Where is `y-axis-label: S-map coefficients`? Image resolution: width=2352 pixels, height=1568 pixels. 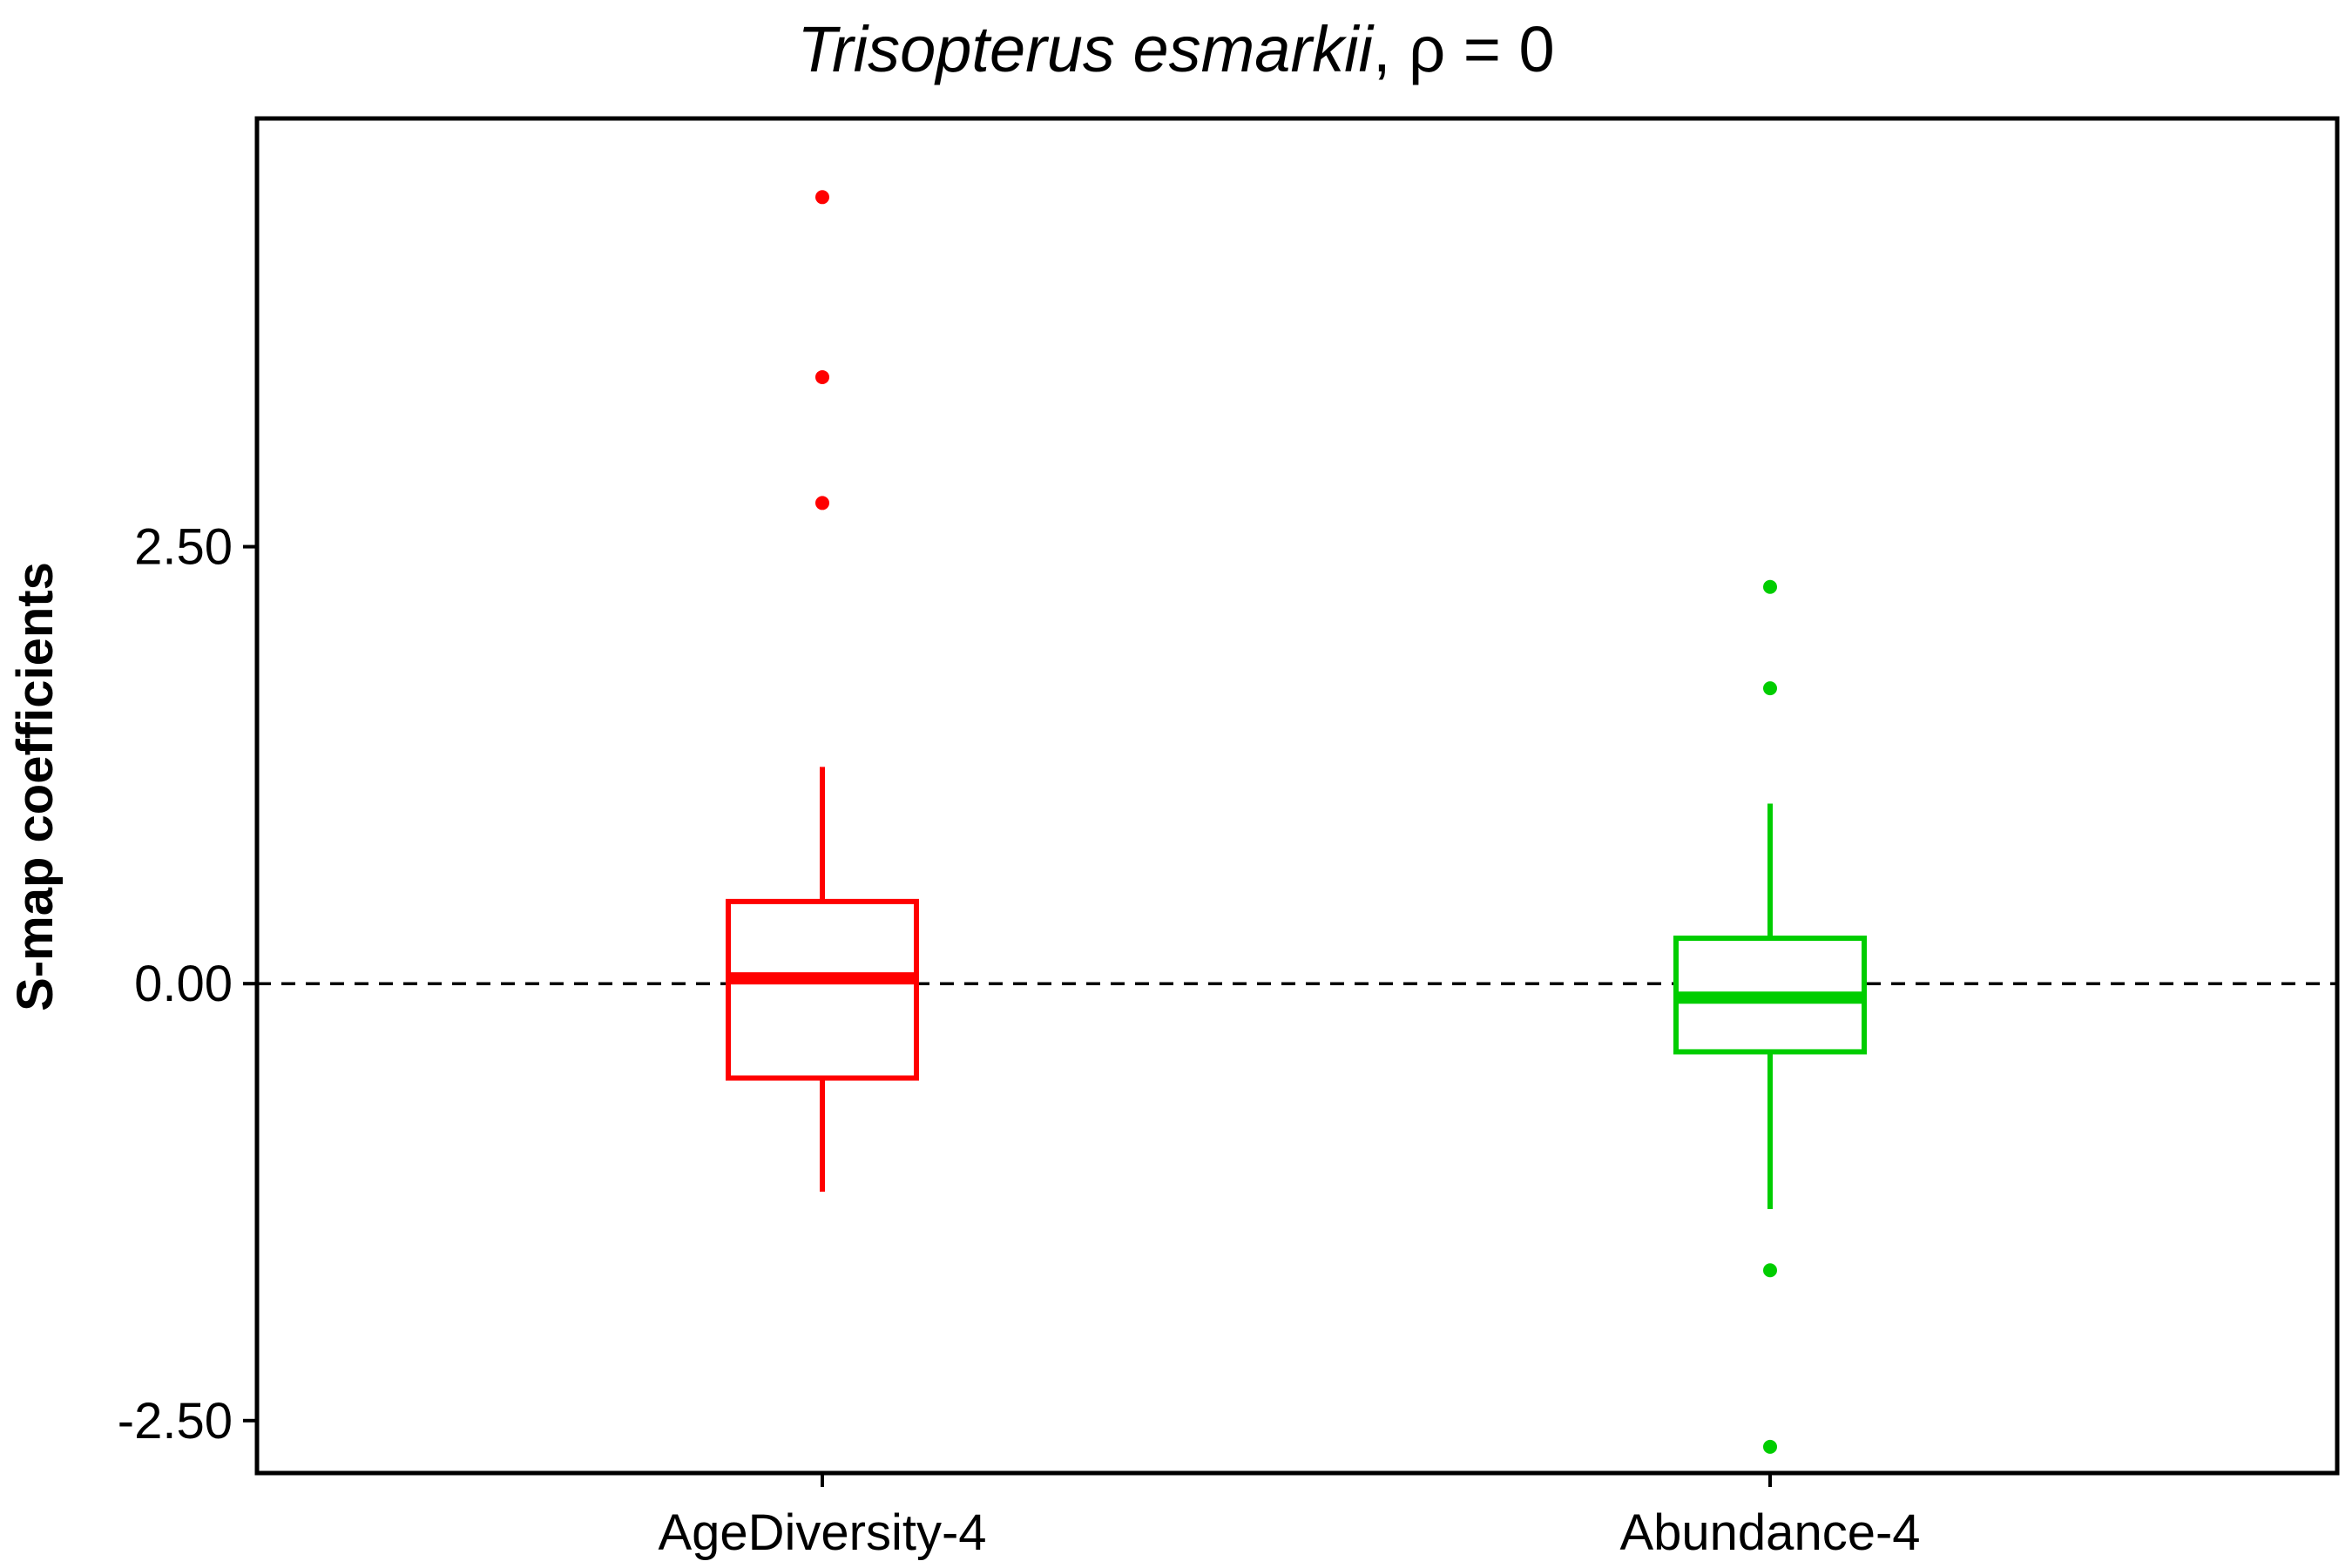
y-axis-label: S-map coefficients is located at coordinates (35, 786).